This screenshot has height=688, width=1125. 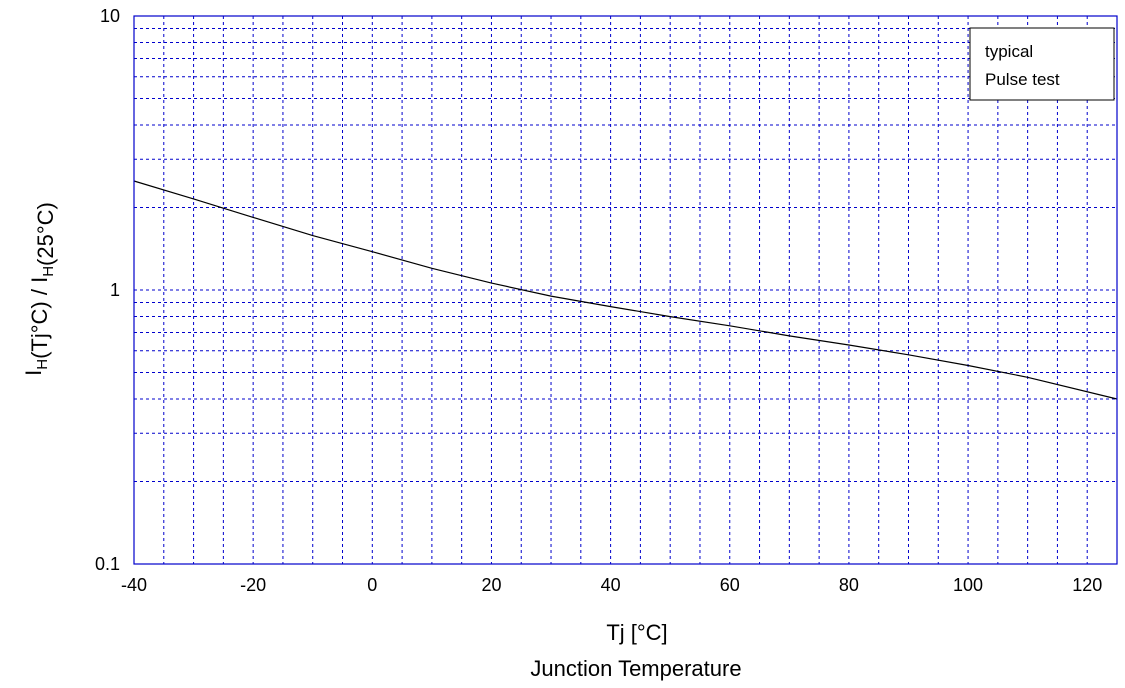 What do you see at coordinates (33, 373) in the screenshot?
I see `y-axis-label-part: I` at bounding box center [33, 373].